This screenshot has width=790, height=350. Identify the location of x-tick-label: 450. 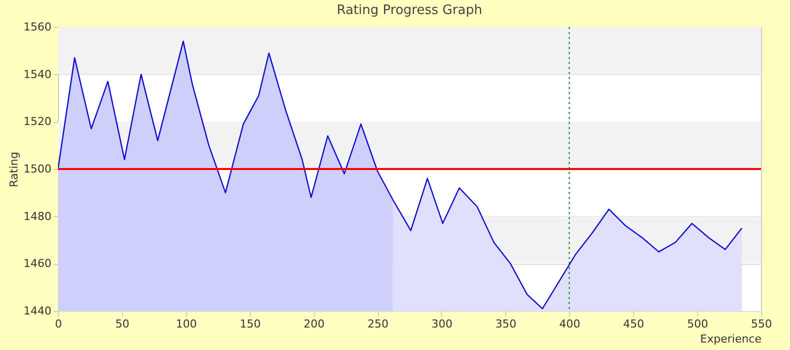
(633, 324).